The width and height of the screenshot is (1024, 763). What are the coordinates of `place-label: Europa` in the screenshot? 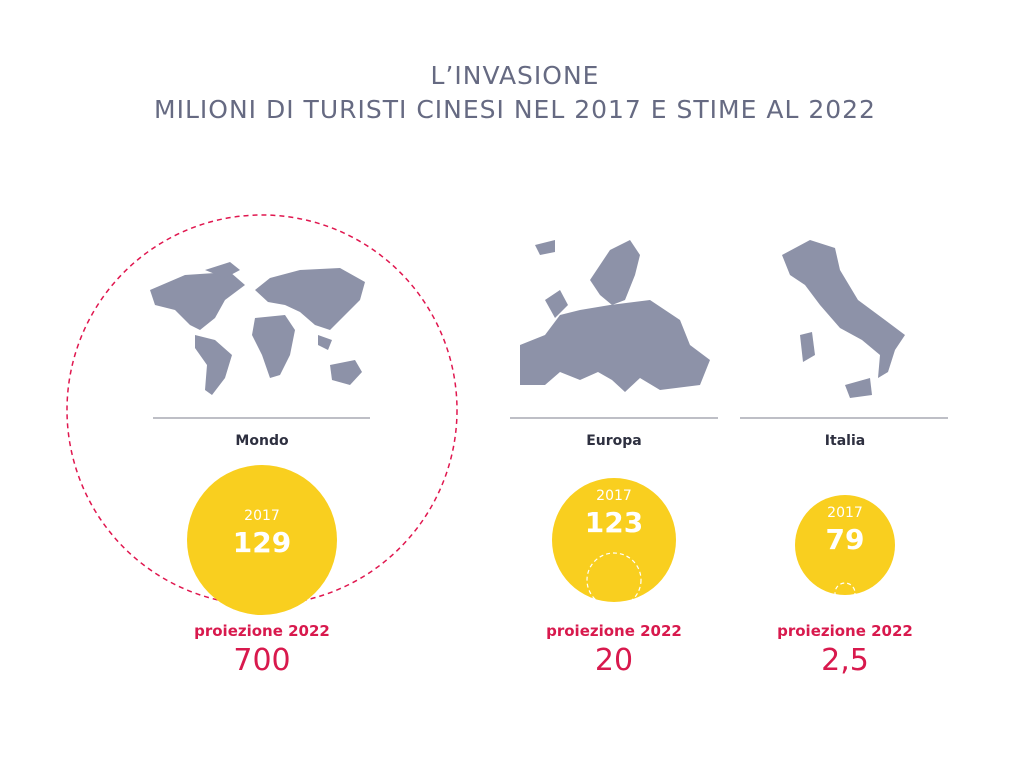 It's located at (614, 441).